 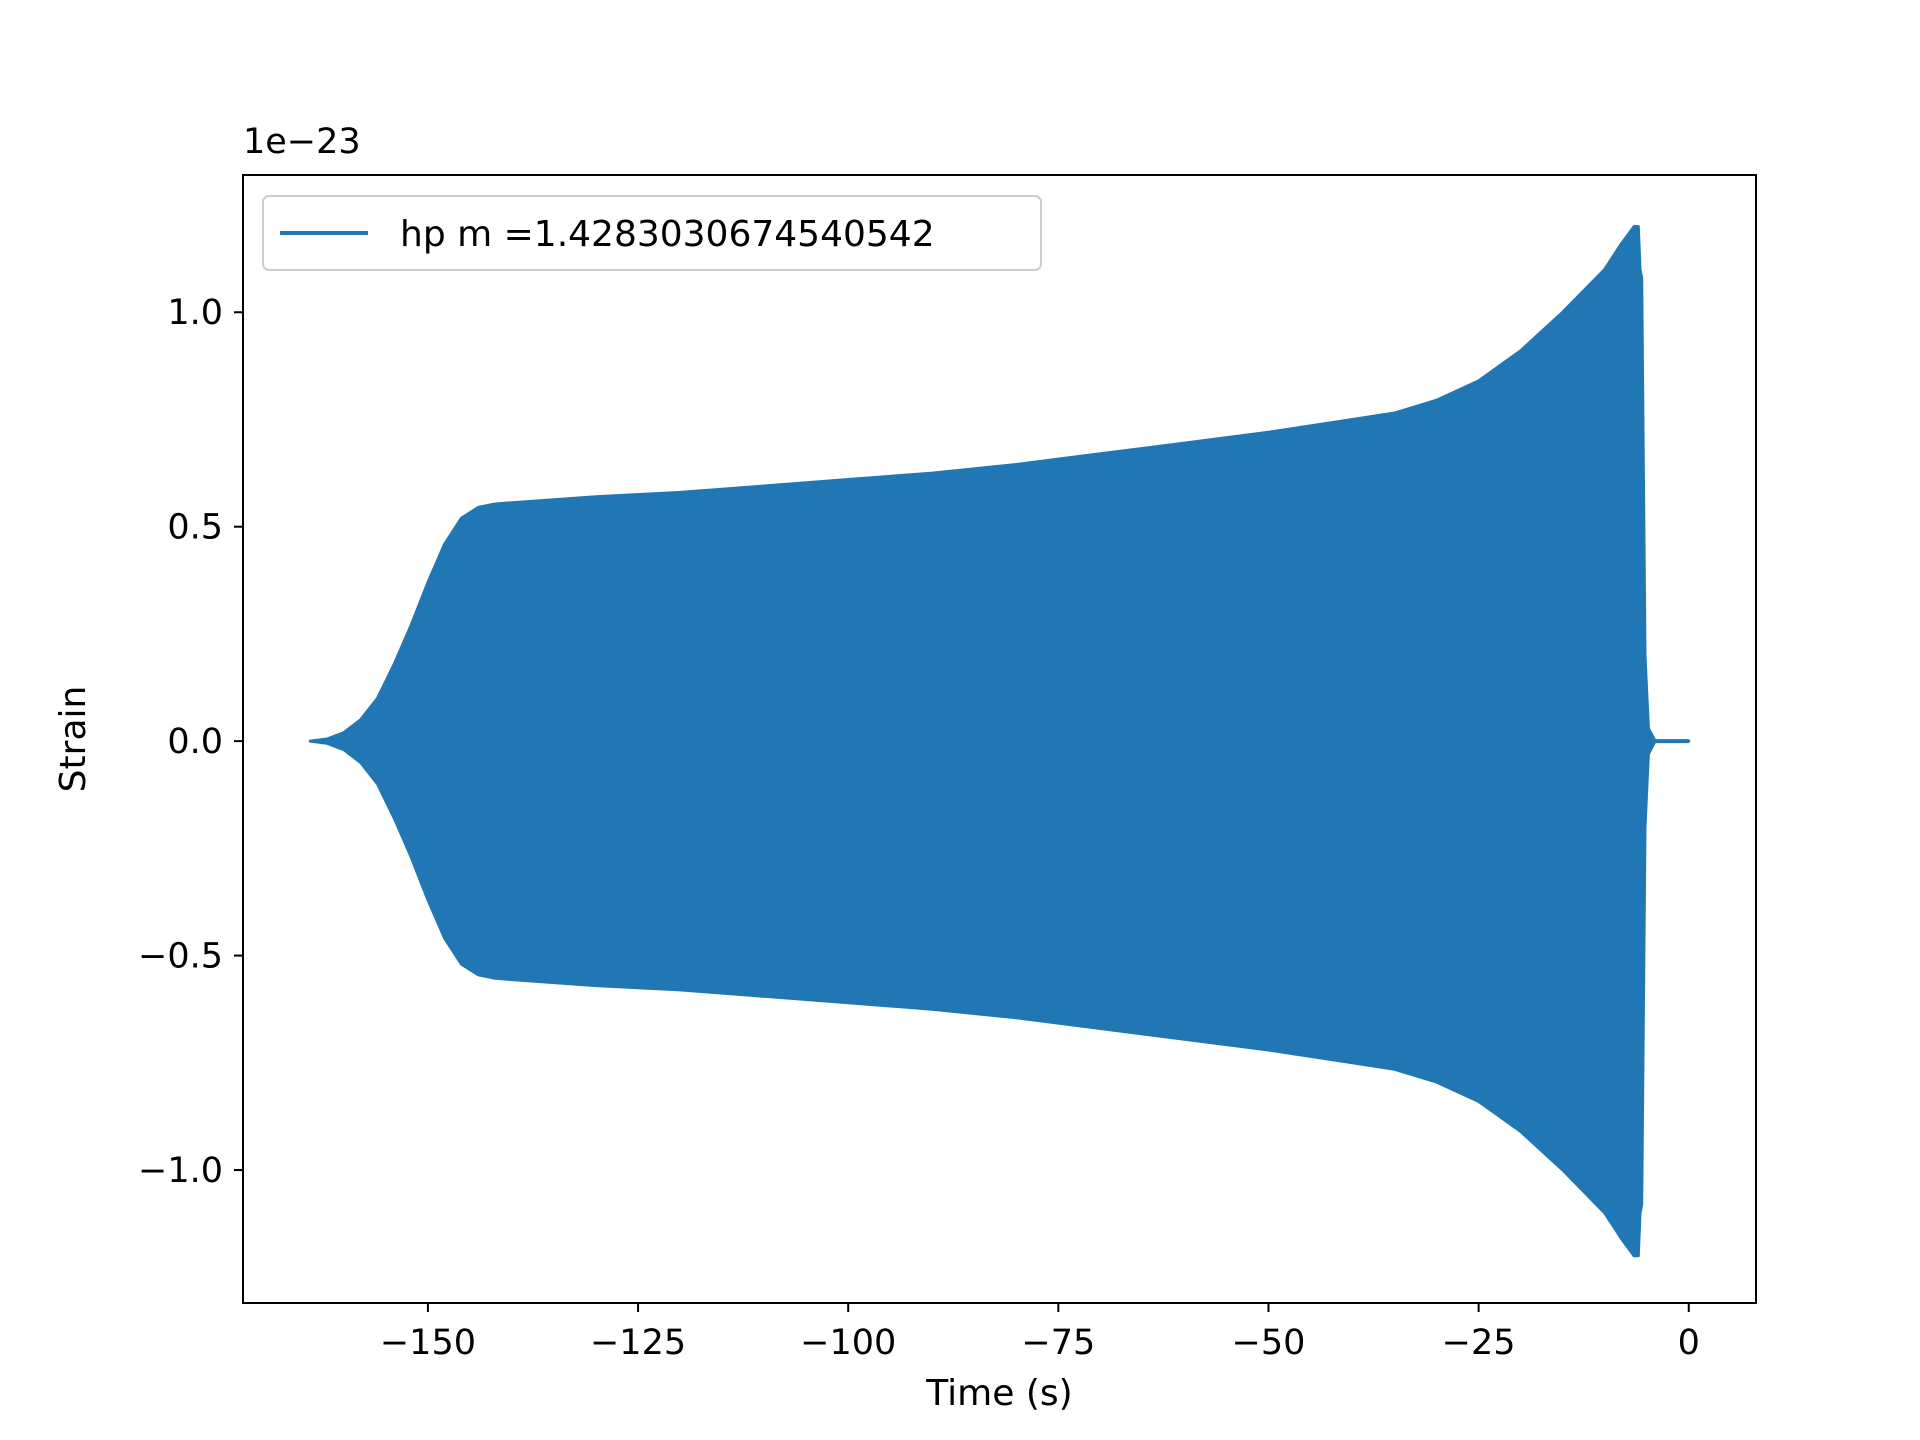 What do you see at coordinates (195, 528) in the screenshot?
I see `y-tick-label: 0.5` at bounding box center [195, 528].